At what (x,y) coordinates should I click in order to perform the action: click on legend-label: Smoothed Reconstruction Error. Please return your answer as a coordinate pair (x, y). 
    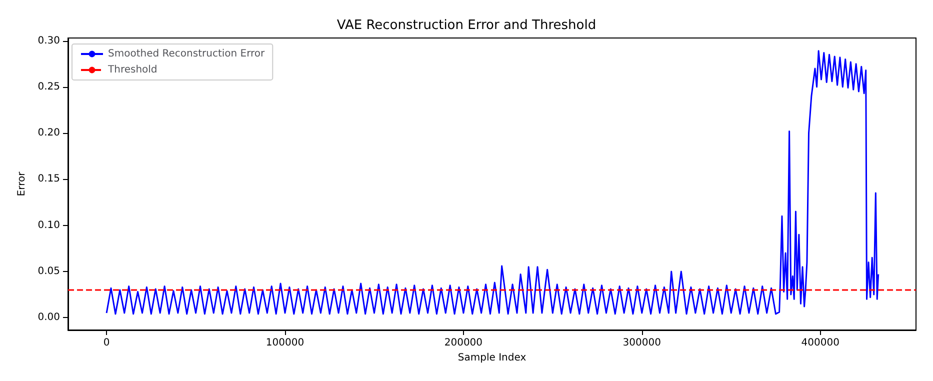
    Looking at the image, I should click on (187, 54).